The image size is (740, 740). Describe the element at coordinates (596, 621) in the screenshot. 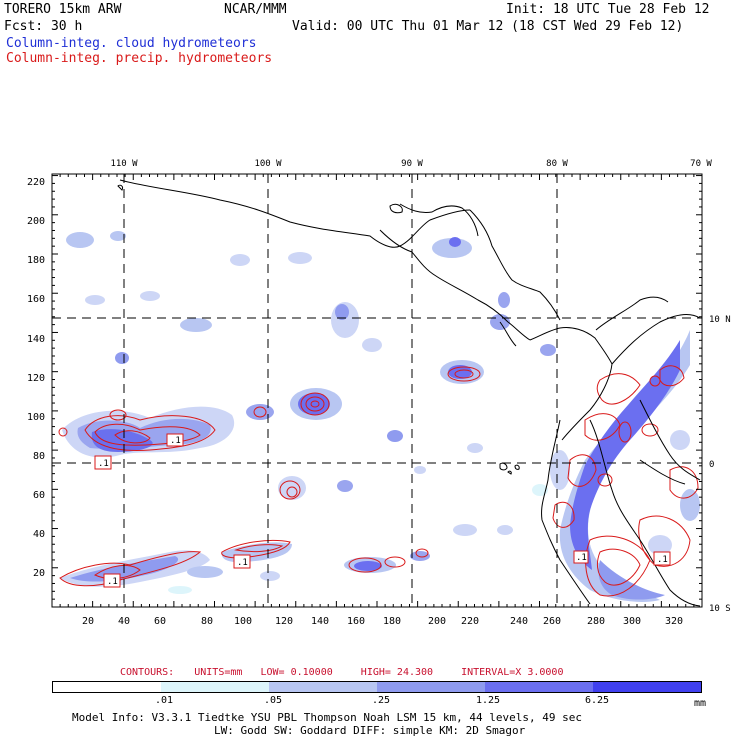

I see `x-tick-label: 280` at that location.